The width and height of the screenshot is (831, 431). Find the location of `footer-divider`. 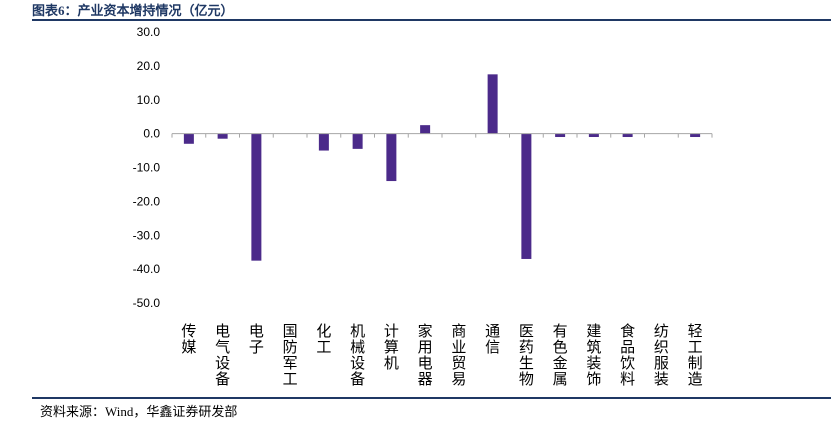

footer-divider is located at coordinates (431, 398).